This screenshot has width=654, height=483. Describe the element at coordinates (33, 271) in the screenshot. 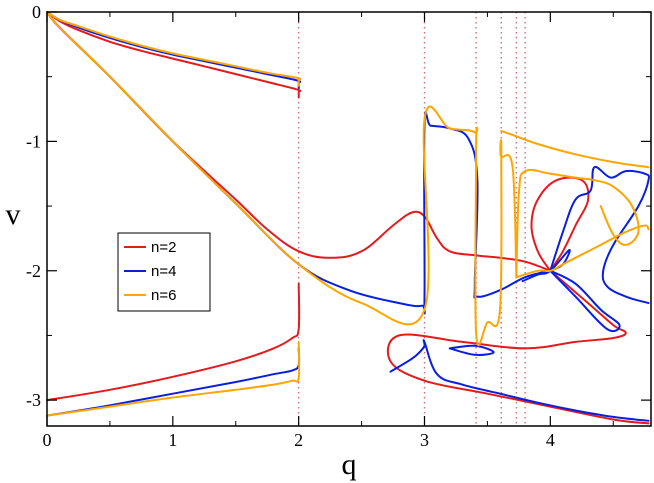

I see `y-tick-label: -2` at that location.